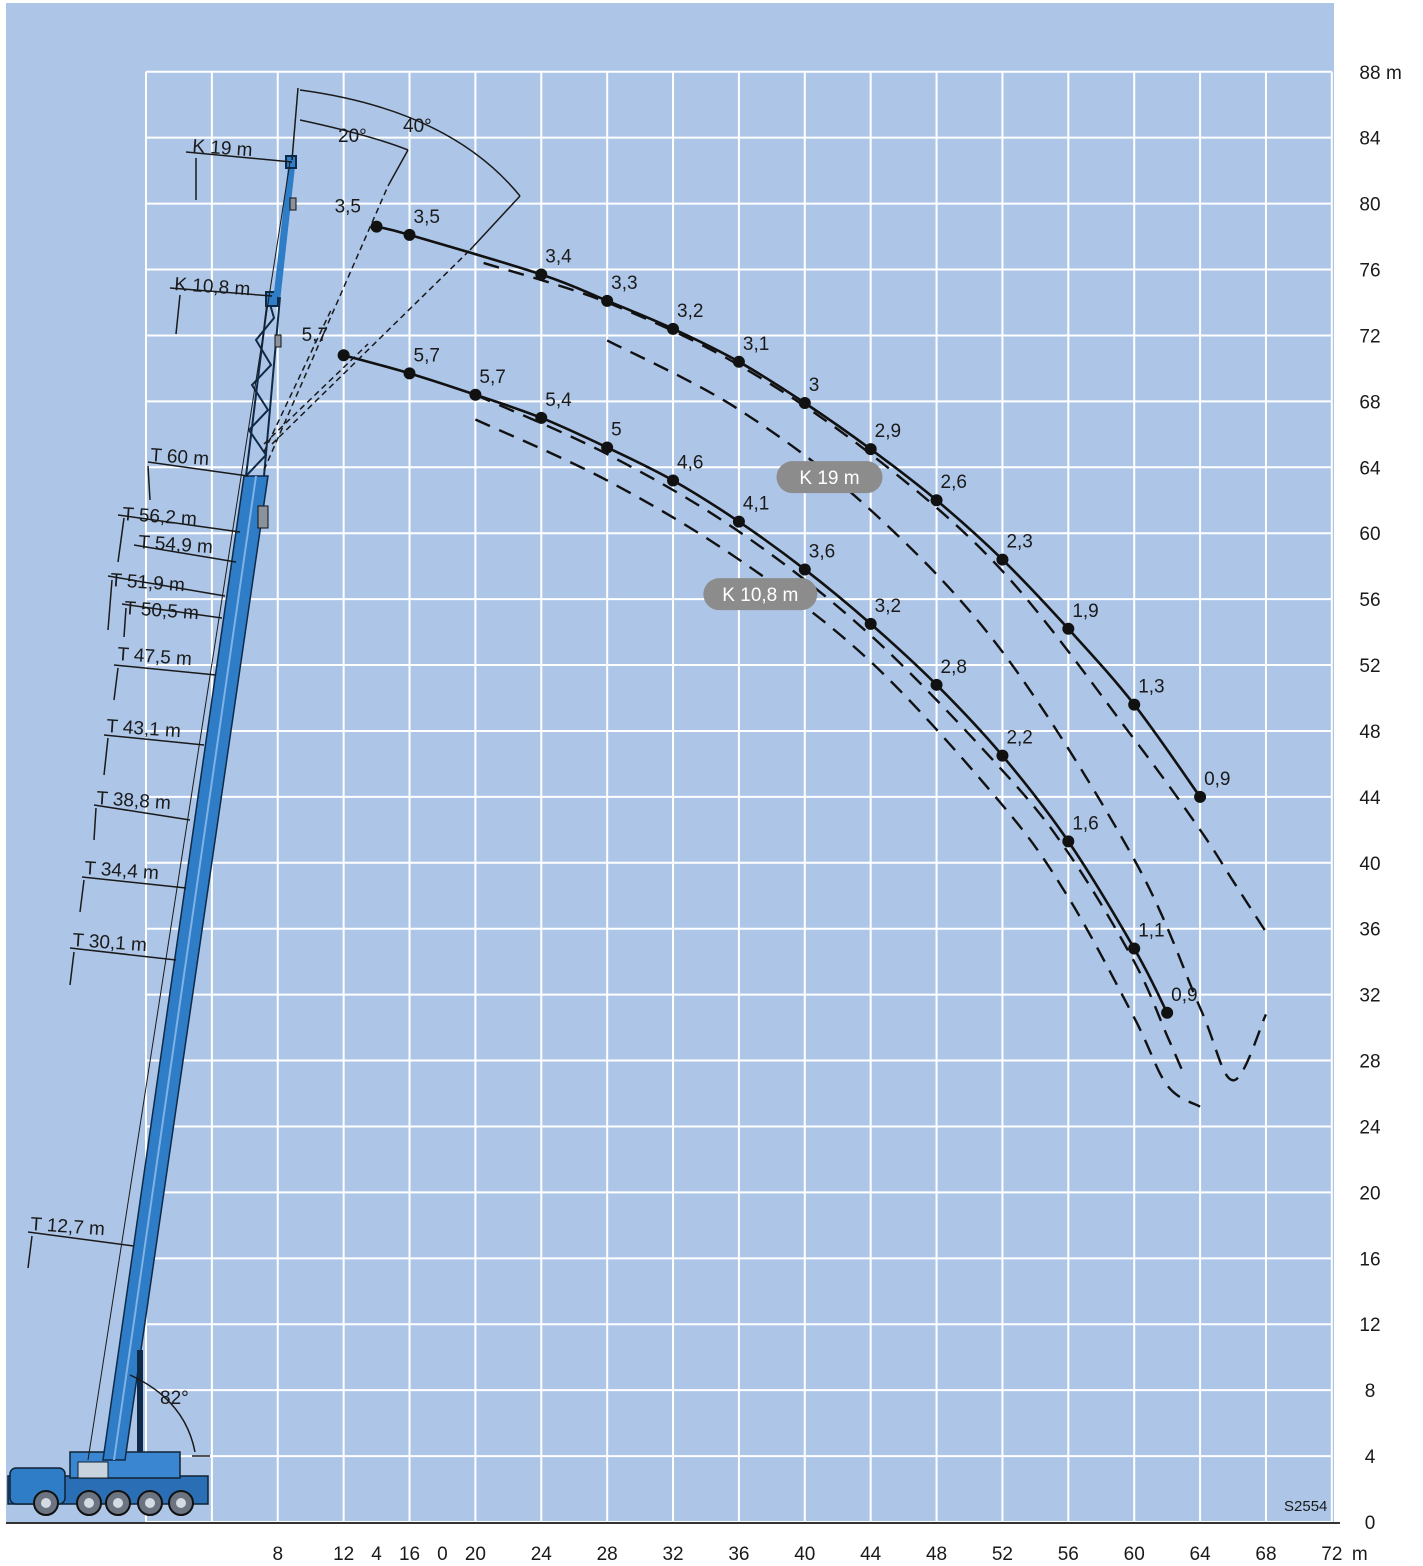  I want to click on series-2-data-label: 5, so click(616, 430).